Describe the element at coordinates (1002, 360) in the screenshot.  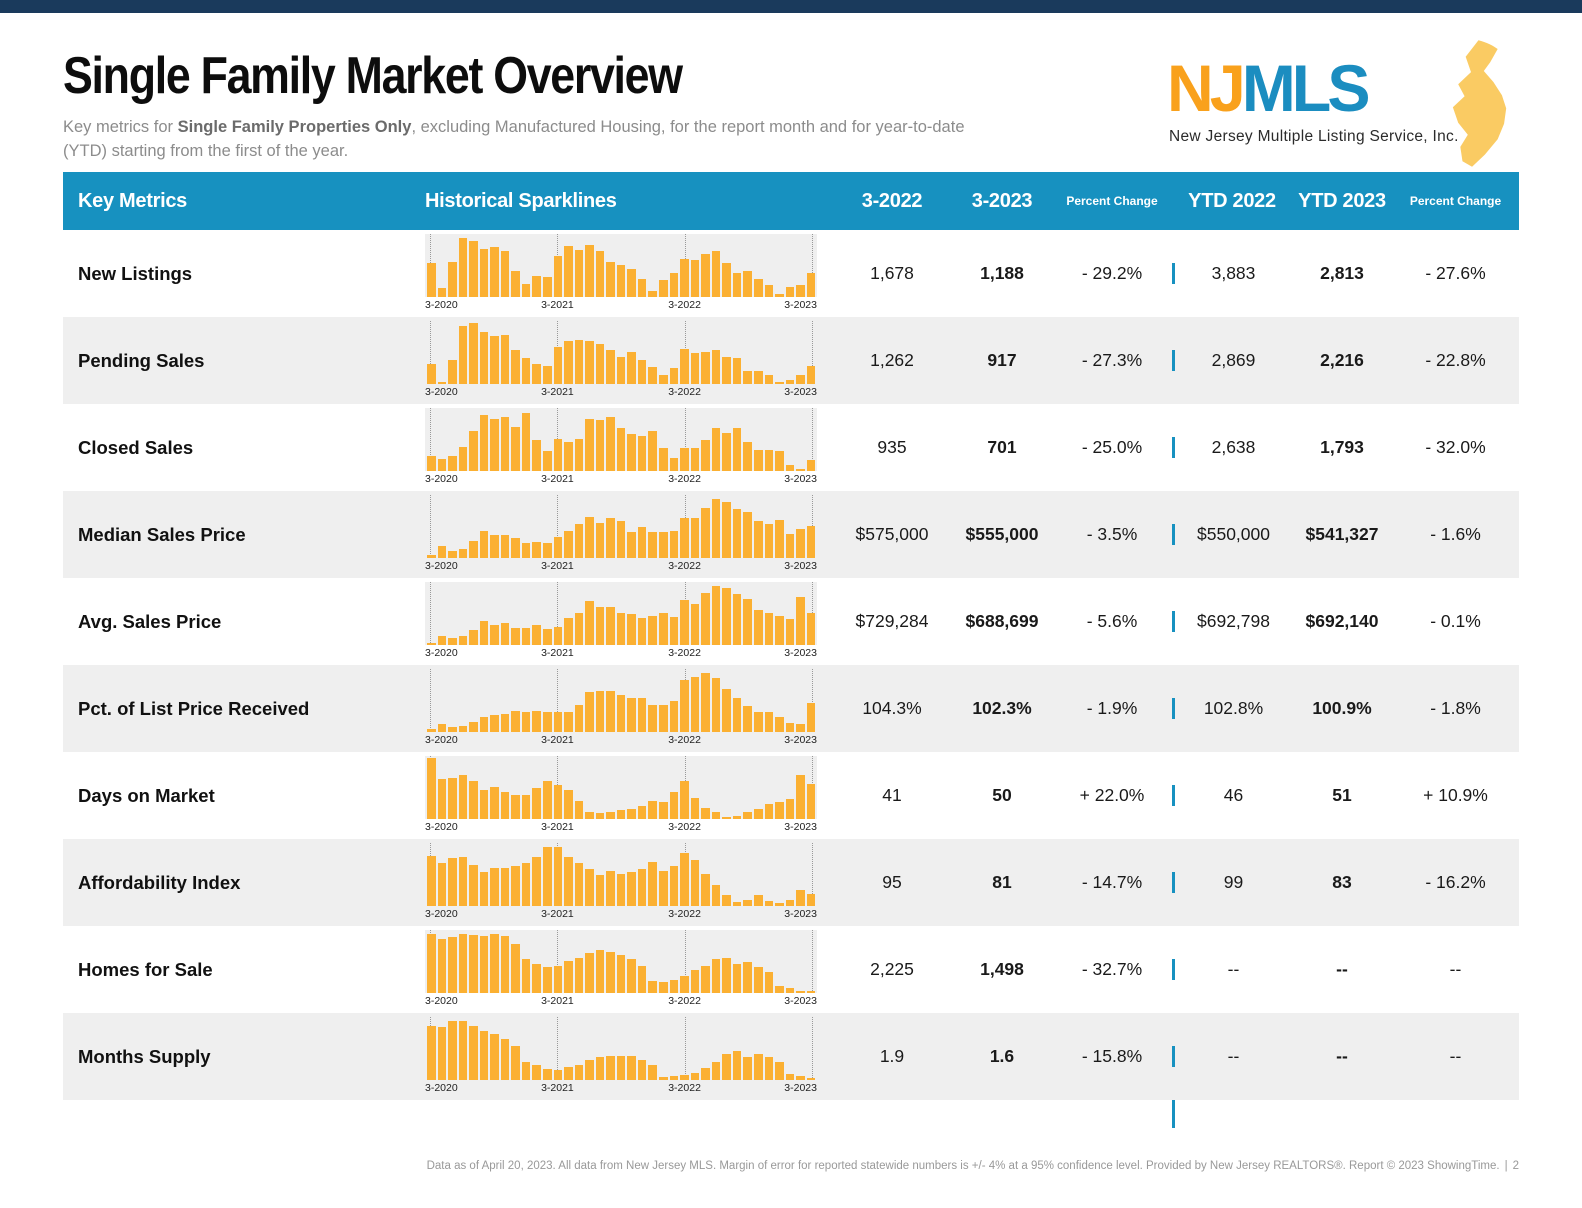
I see `value-month-2023: 917` at that location.